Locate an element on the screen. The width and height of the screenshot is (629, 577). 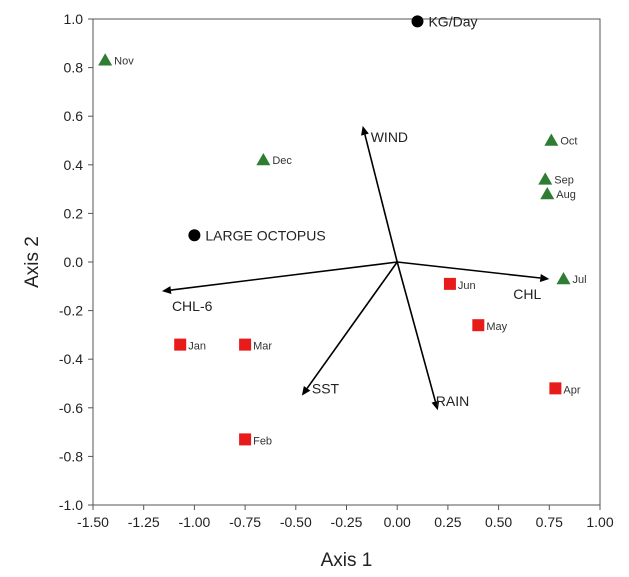
y-tick-label: -1.0 is located at coordinates (71, 505).